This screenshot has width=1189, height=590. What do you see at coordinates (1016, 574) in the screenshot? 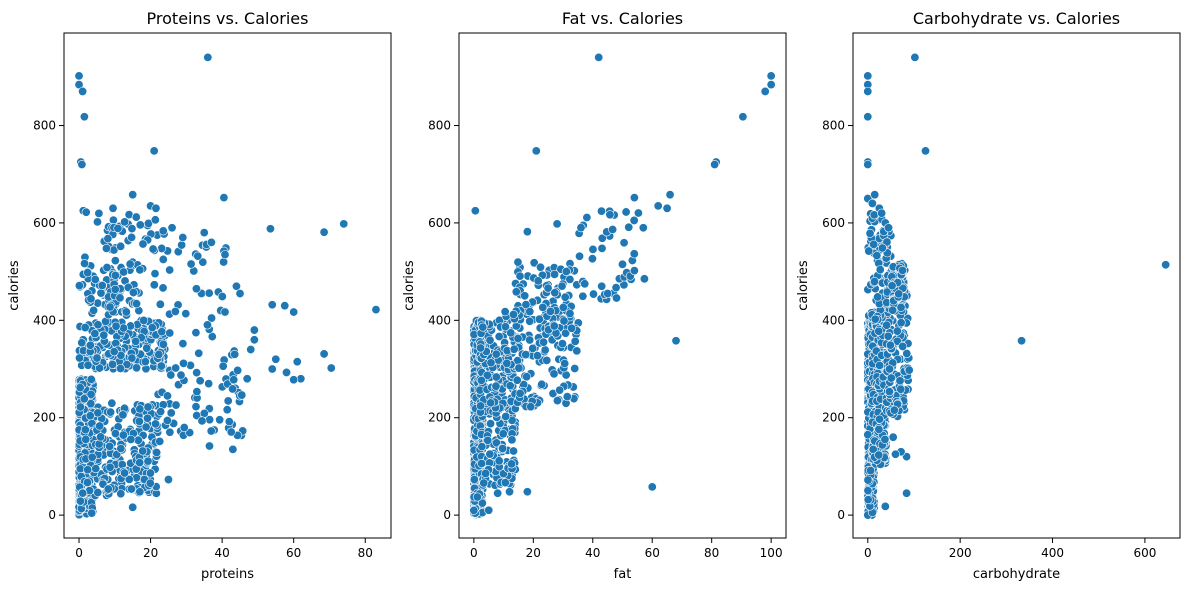
I see `x-axis-label: carbohydrate` at bounding box center [1016, 574].